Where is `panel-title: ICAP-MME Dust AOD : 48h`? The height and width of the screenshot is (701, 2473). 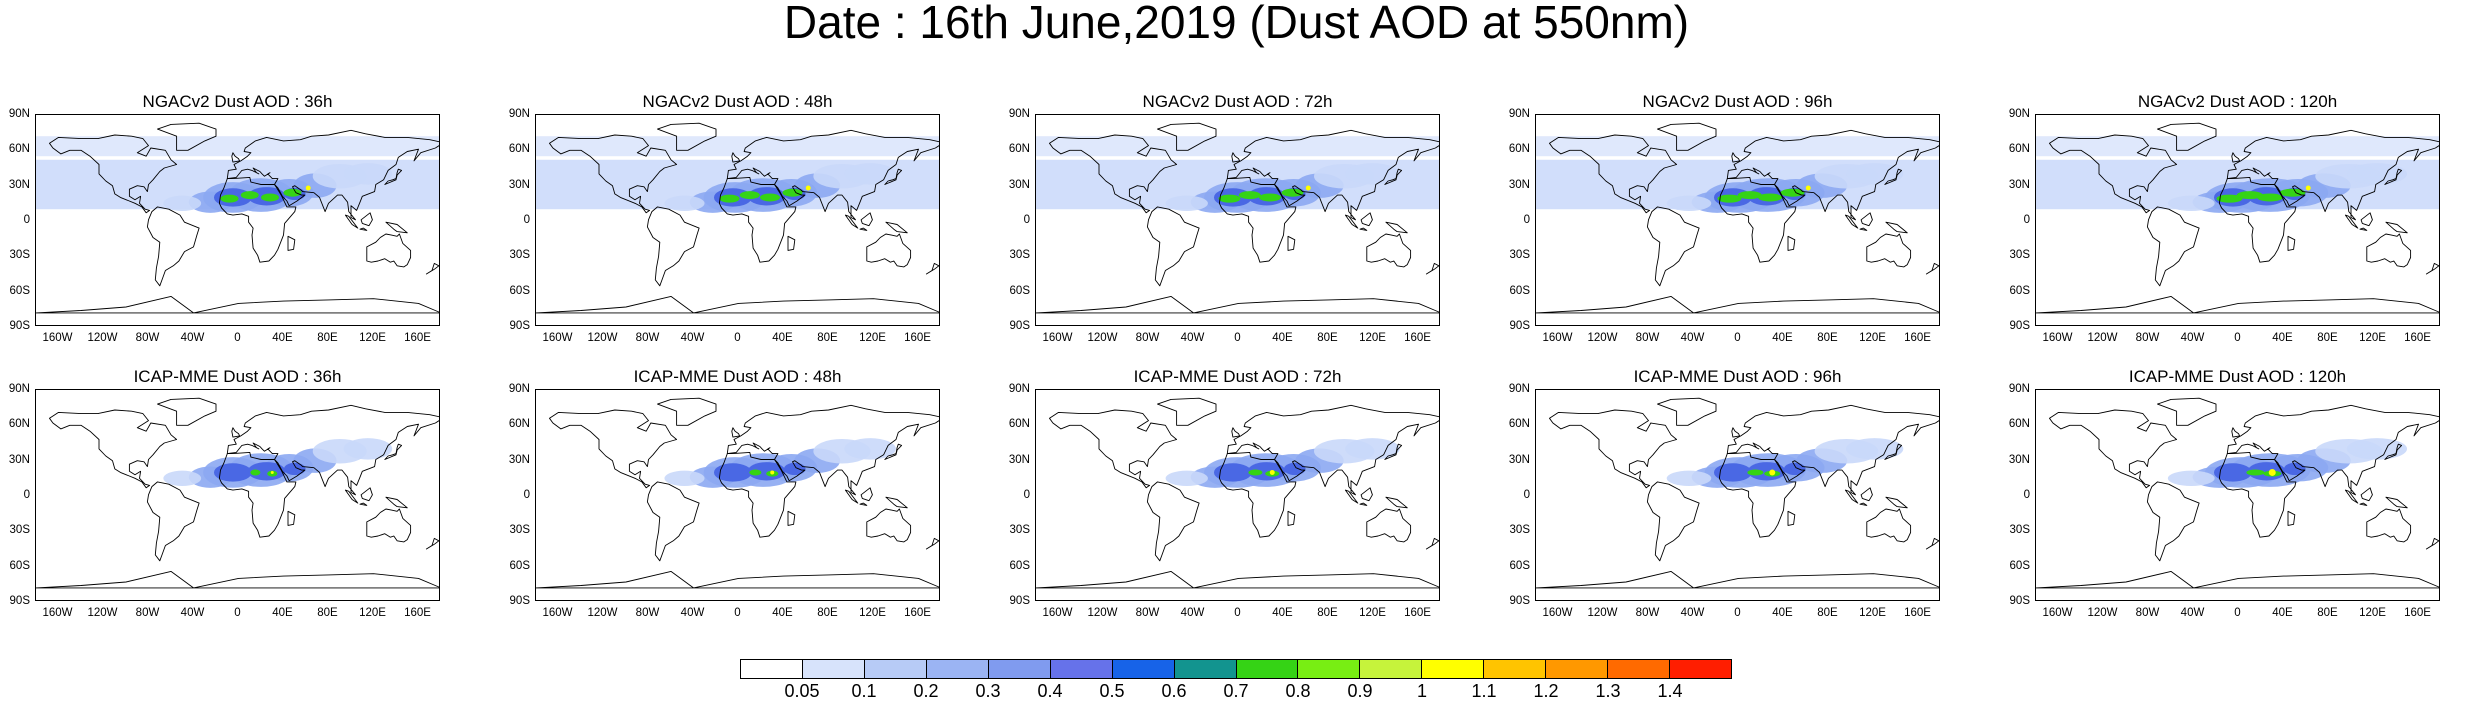 panel-title: ICAP-MME Dust AOD : 48h is located at coordinates (737, 376).